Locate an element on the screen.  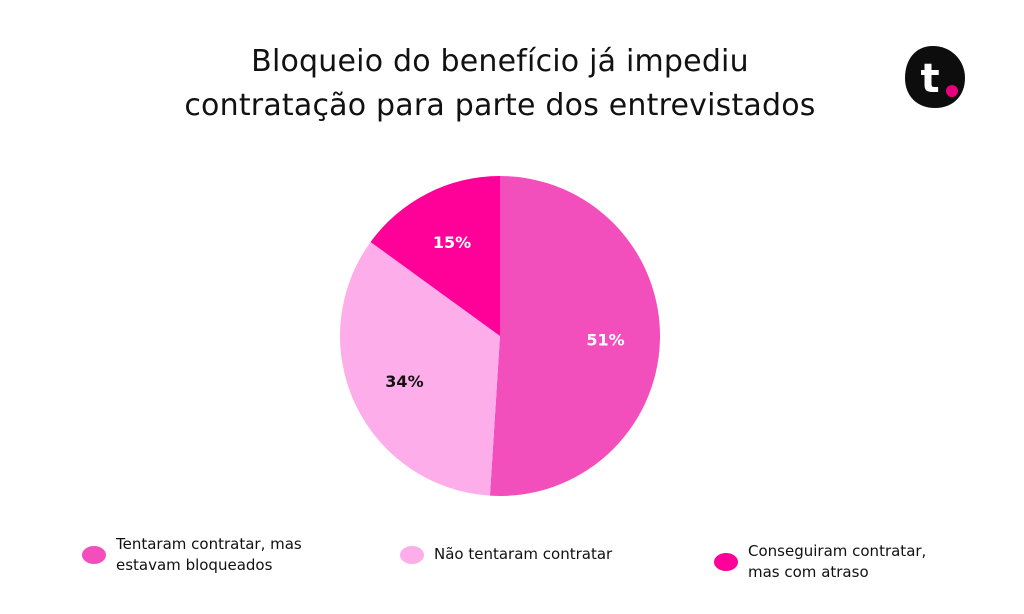
chart-title-line-1: Bloqueio do benefício já impediu is located at coordinates (500, 61).